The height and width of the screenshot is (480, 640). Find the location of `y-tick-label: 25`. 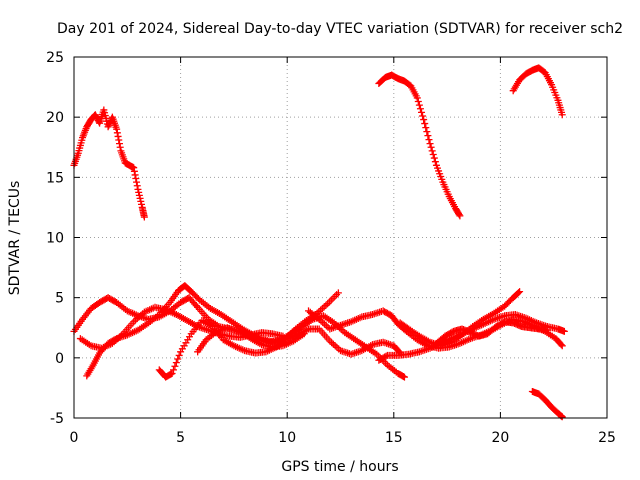

y-tick-label: 25 is located at coordinates (55, 58).